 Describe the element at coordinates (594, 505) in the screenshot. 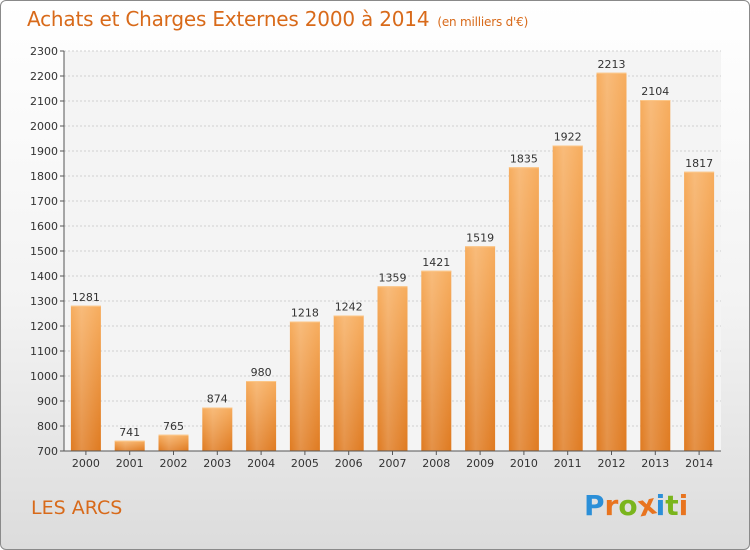

I see `logo-letter: P` at that location.